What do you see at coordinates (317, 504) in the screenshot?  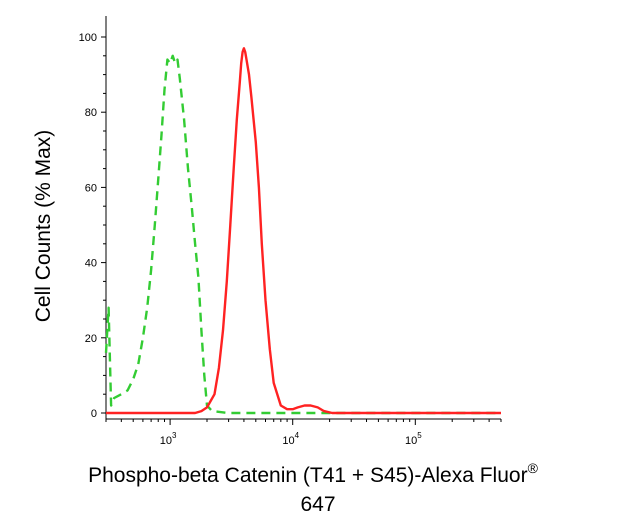 I see `x-axis-title-line2: 647` at bounding box center [317, 504].